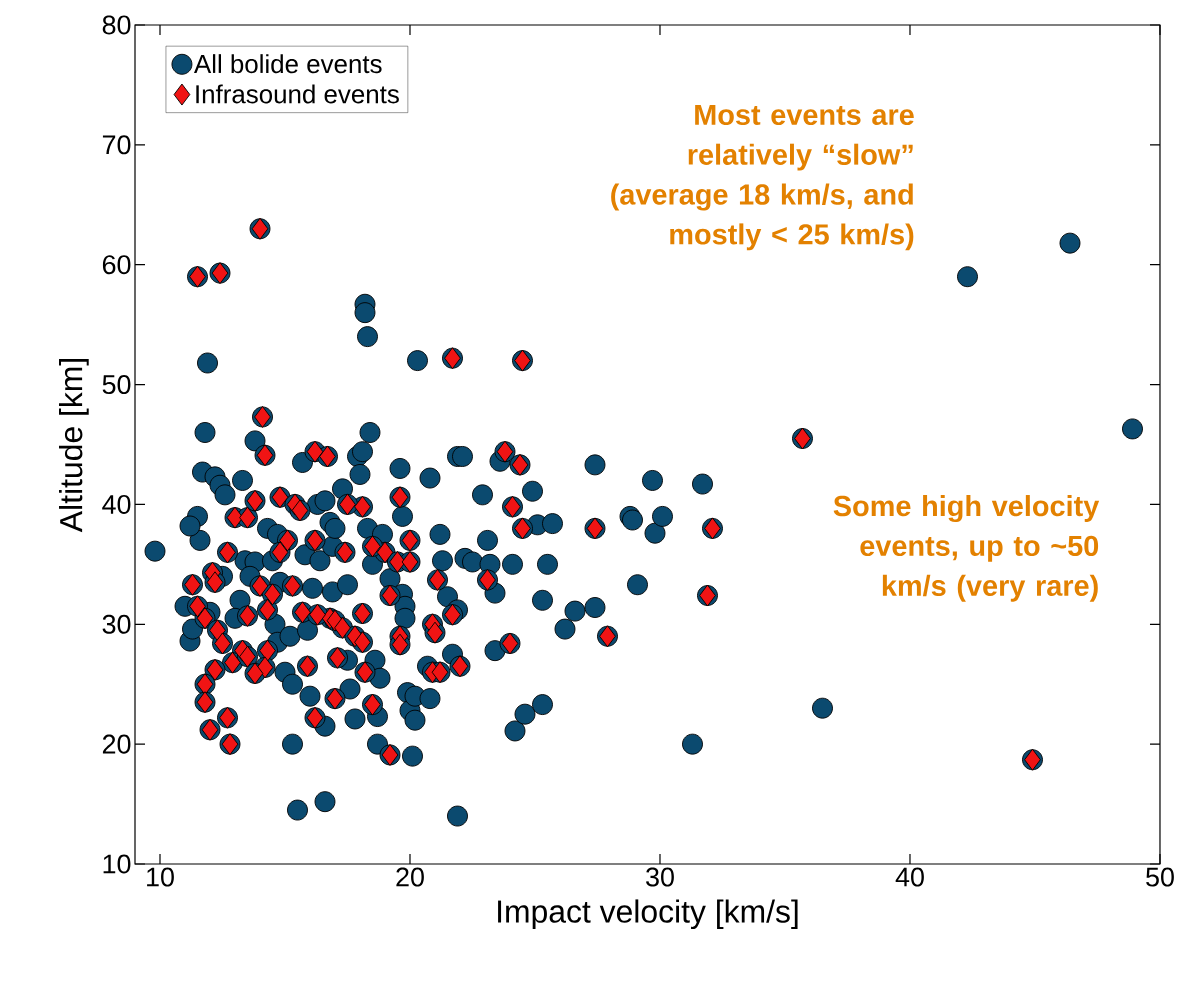  What do you see at coordinates (116, 624) in the screenshot?
I see `y-tick-label: 30` at bounding box center [116, 624].